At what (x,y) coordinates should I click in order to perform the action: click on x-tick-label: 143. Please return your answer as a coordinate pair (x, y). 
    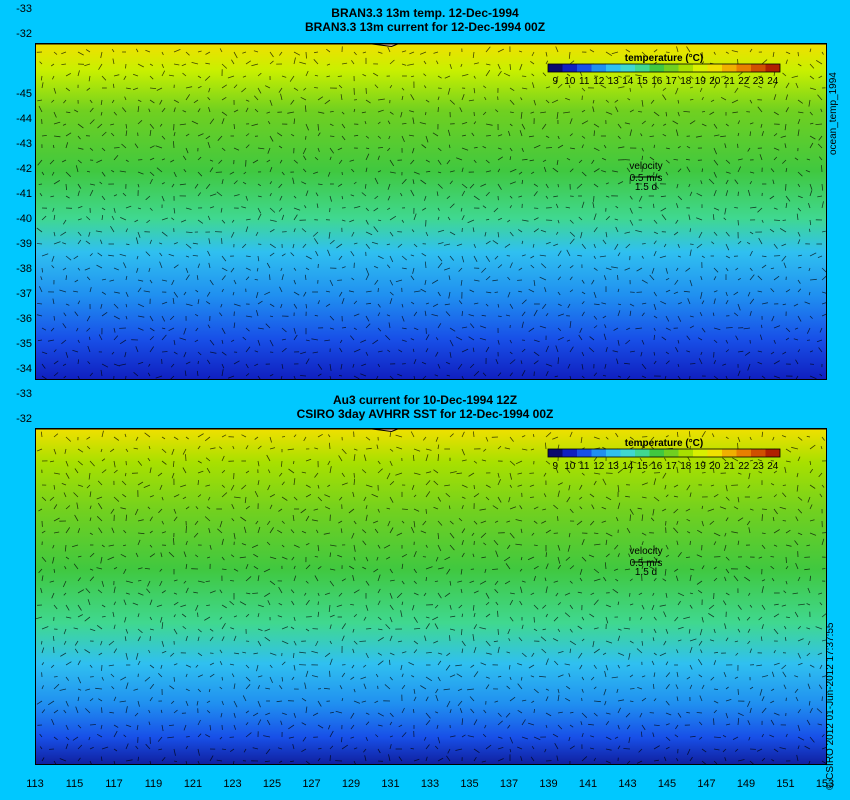
    Looking at the image, I should click on (627, 784).